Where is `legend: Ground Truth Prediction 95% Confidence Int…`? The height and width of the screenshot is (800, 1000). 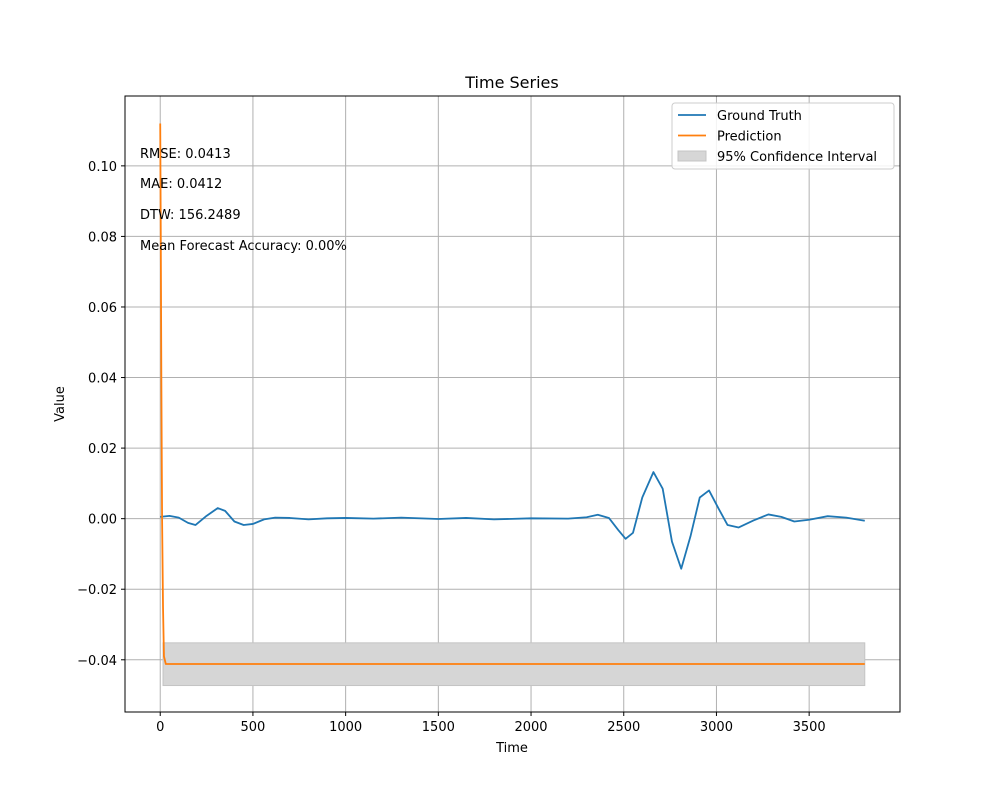
legend: Ground Truth Prediction 95% Confidence Int… is located at coordinates (783, 136).